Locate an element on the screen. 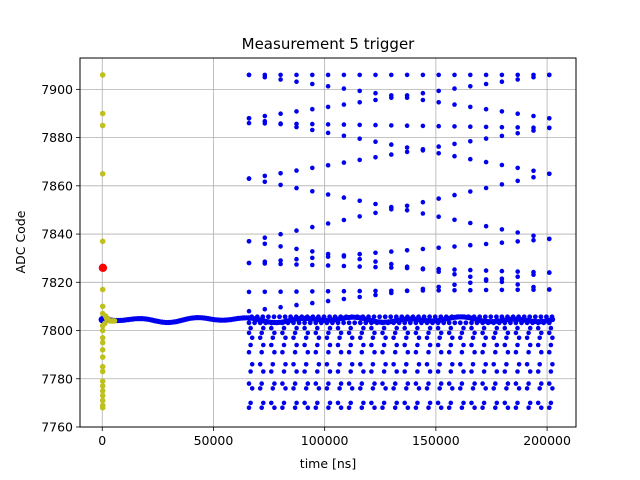 This screenshot has width=640, height=480. y-axis-label: ADC Code is located at coordinates (20, 241).